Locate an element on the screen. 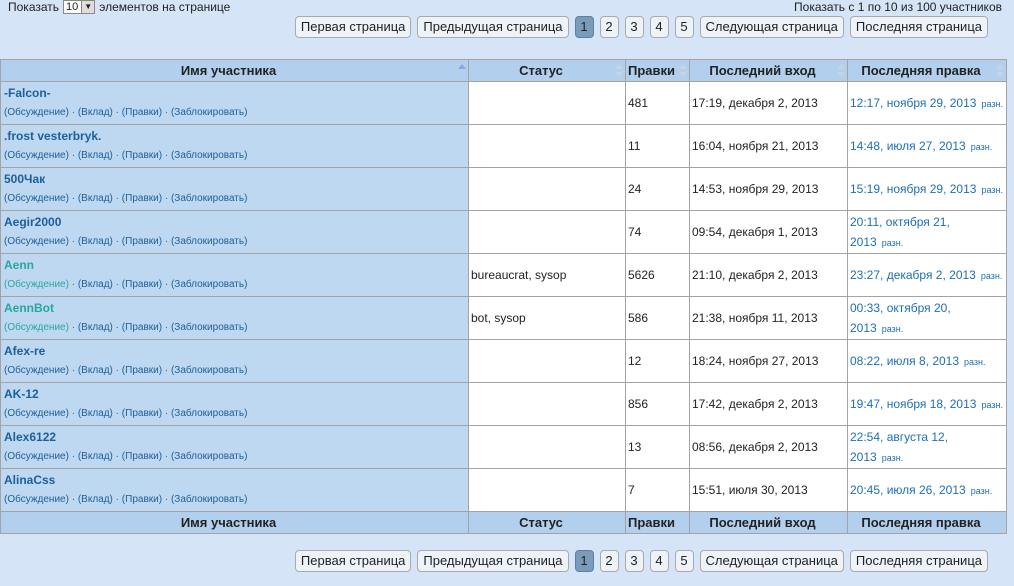 The height and width of the screenshot is (586, 1014). last-edit-link: 22:54, августа 12, 2013 is located at coordinates (899, 446).